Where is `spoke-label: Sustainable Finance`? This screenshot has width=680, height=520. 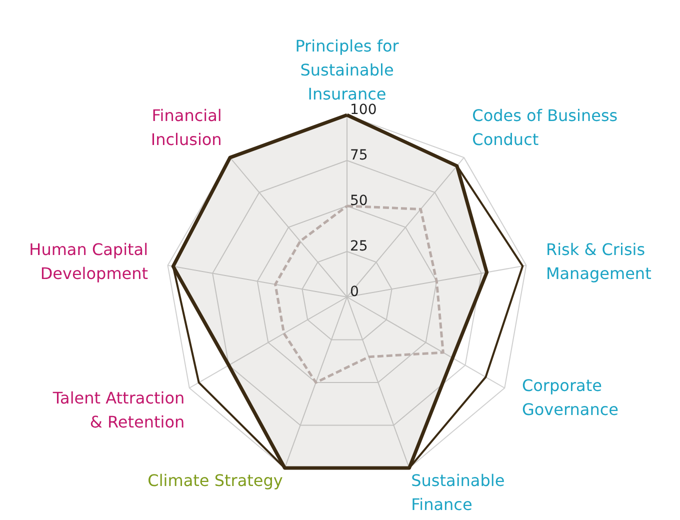
spoke-label: Sustainable Finance is located at coordinates (458, 492).